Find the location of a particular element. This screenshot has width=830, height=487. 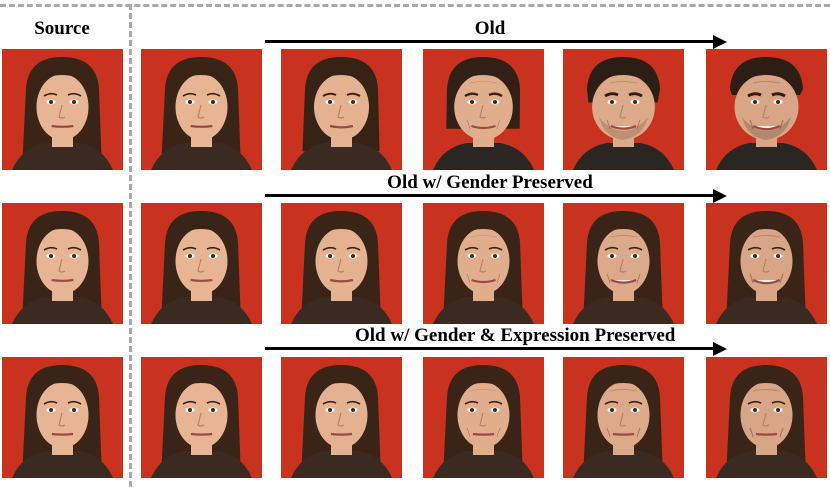

arrow-gender-expression-preserved is located at coordinates (496, 349).